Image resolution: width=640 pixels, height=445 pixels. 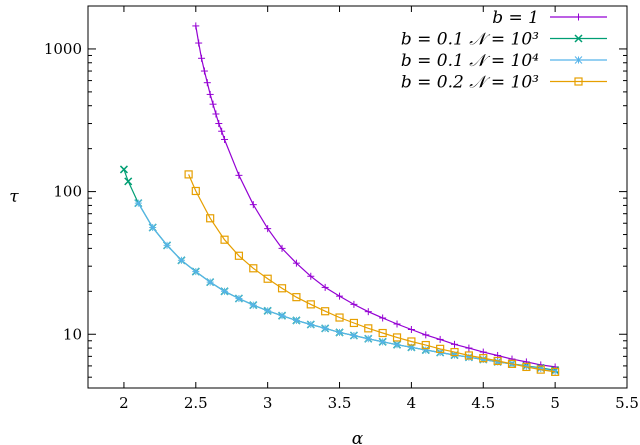 I want to click on x-tick-label: 5, so click(x=555, y=403).